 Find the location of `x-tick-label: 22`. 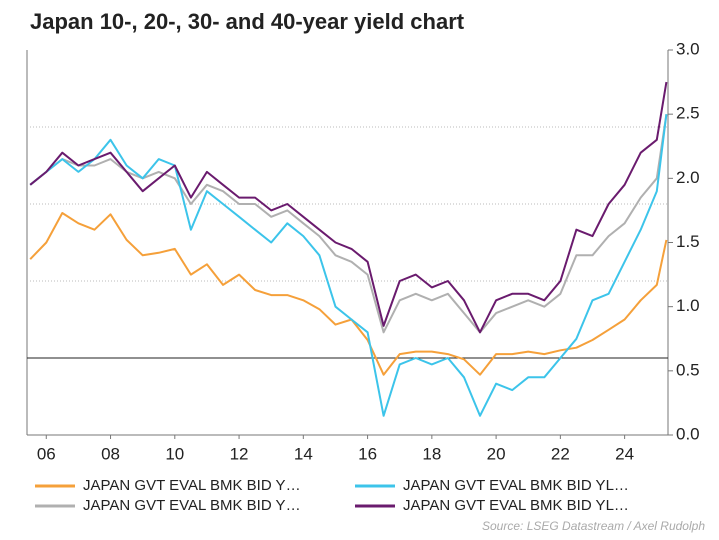

x-tick-label: 22 is located at coordinates (560, 453).